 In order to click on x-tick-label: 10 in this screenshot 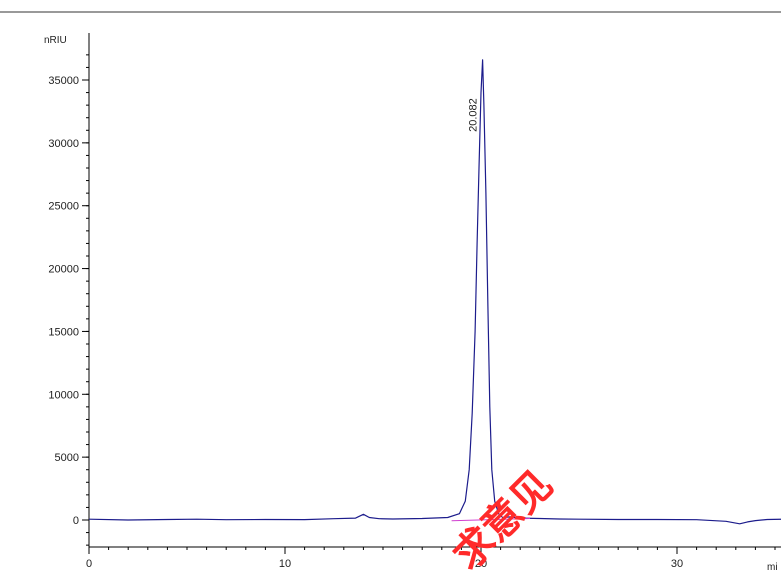, I will do `click(285, 564)`.